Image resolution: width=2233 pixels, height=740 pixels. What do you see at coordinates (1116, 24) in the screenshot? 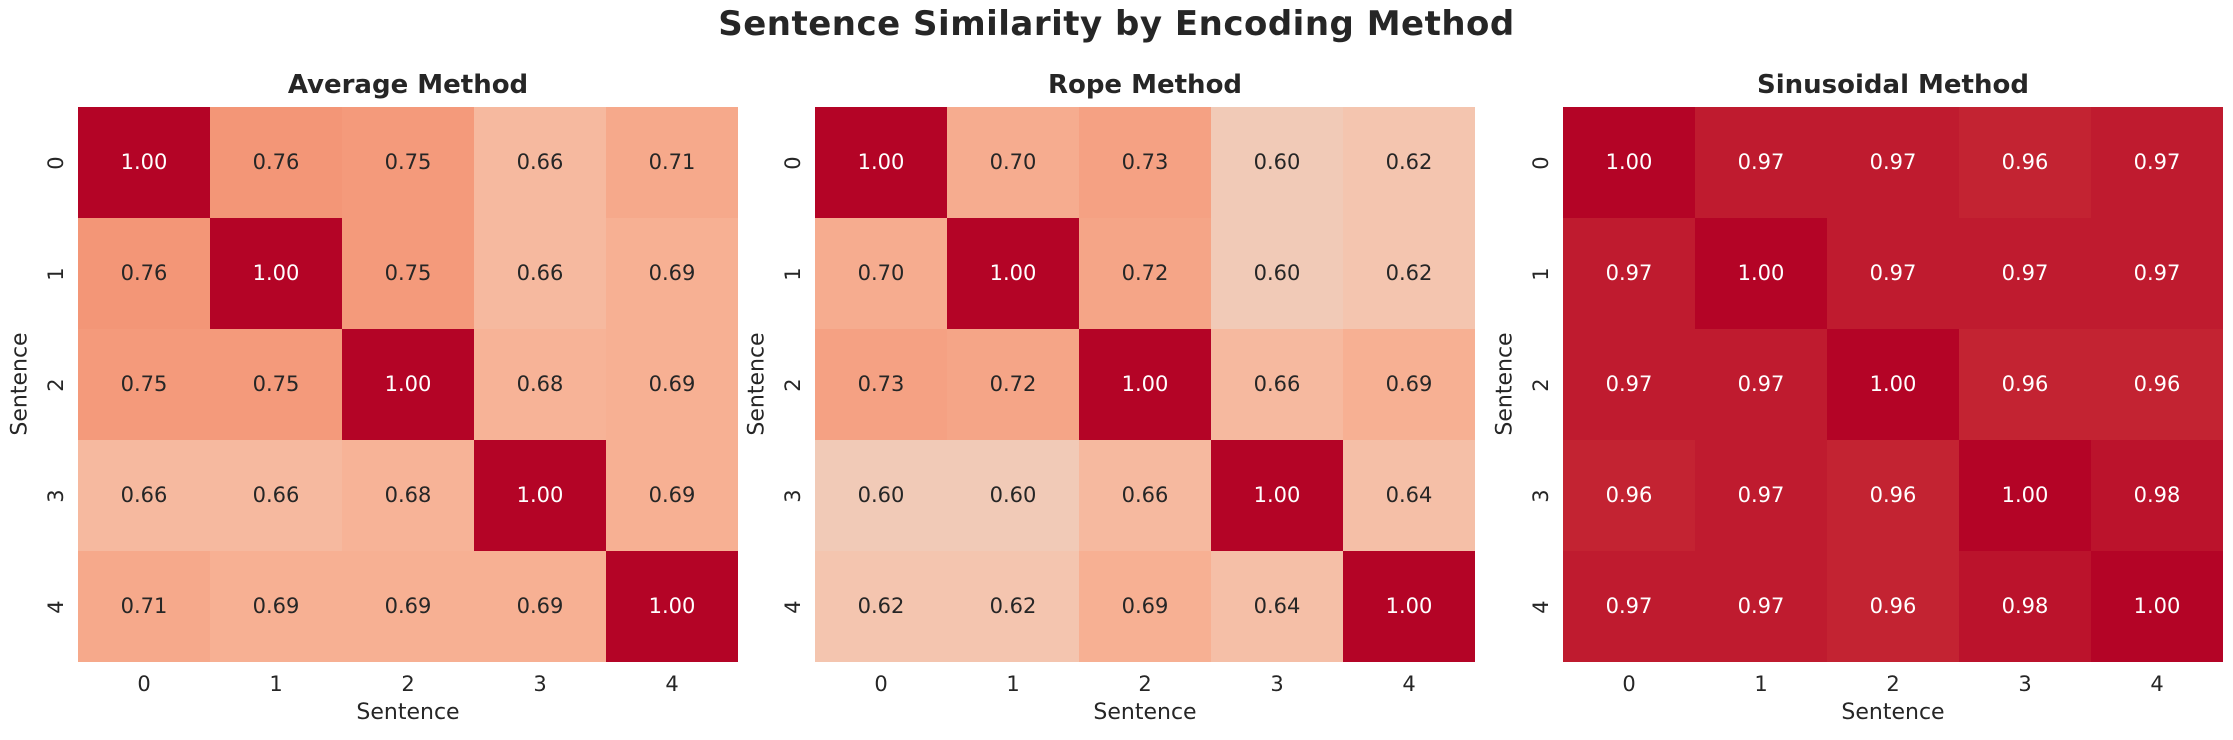
I see `figure-title: Sentence Similarity by Encoding Method` at bounding box center [1116, 24].